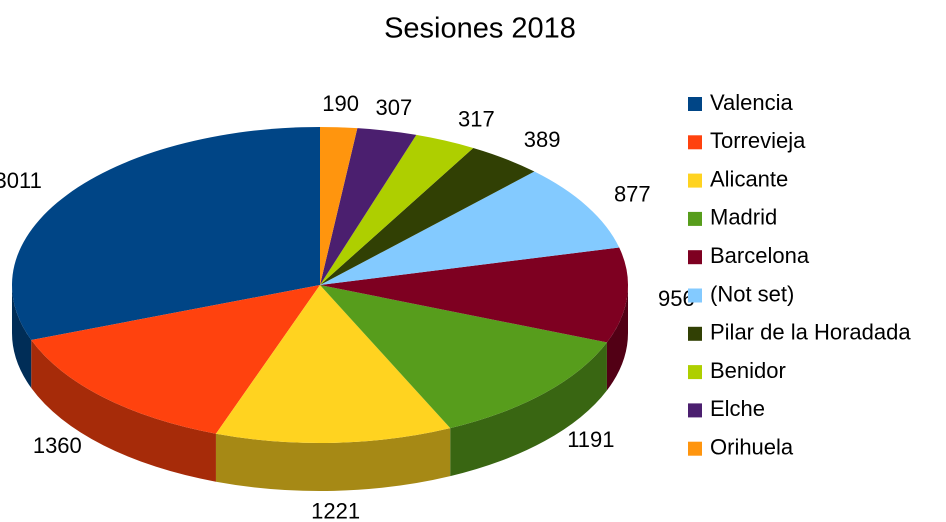 This screenshot has width=946, height=522. Describe the element at coordinates (632, 193) in the screenshot. I see `data-label: 877` at that location.